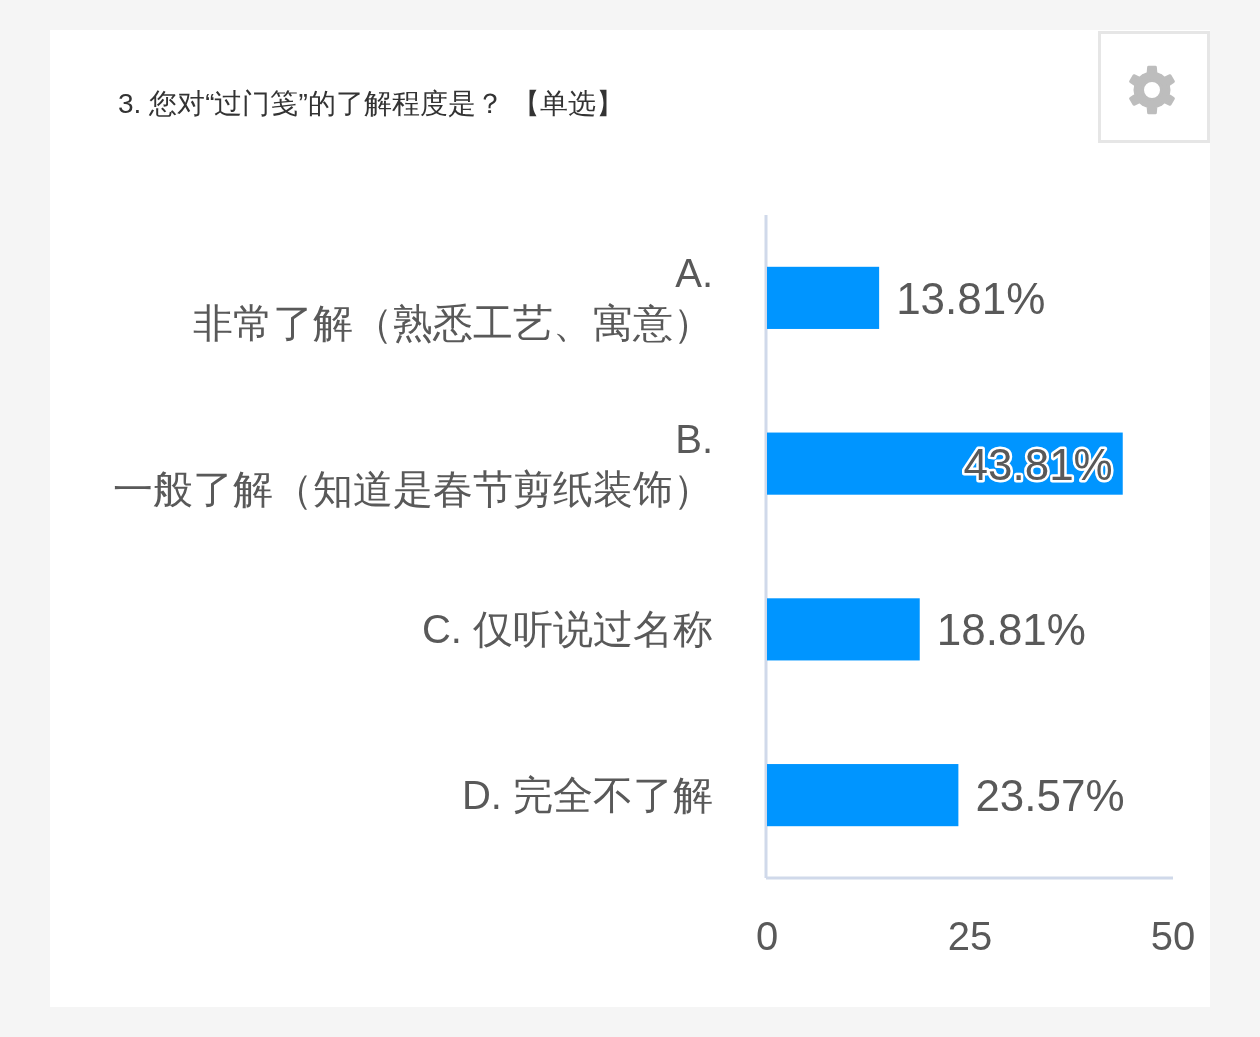 Image resolution: width=1260 pixels, height=1037 pixels. I want to click on y-tick-label: C. 仅听说过名称, so click(567, 629).